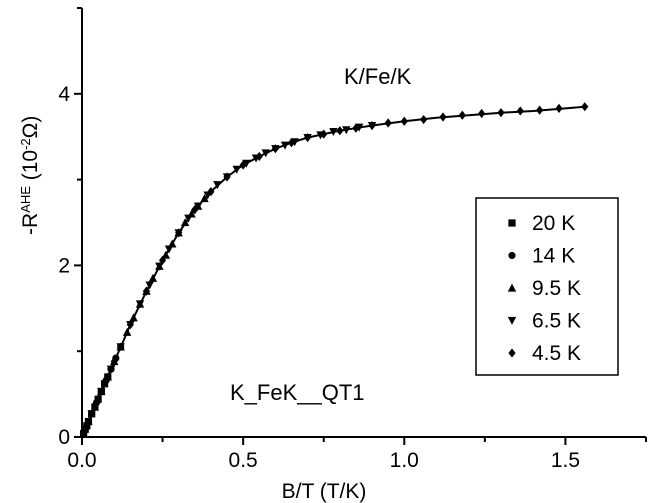 This screenshot has height=503, width=664. I want to click on legend-marker-triangle-up, so click(512, 287).